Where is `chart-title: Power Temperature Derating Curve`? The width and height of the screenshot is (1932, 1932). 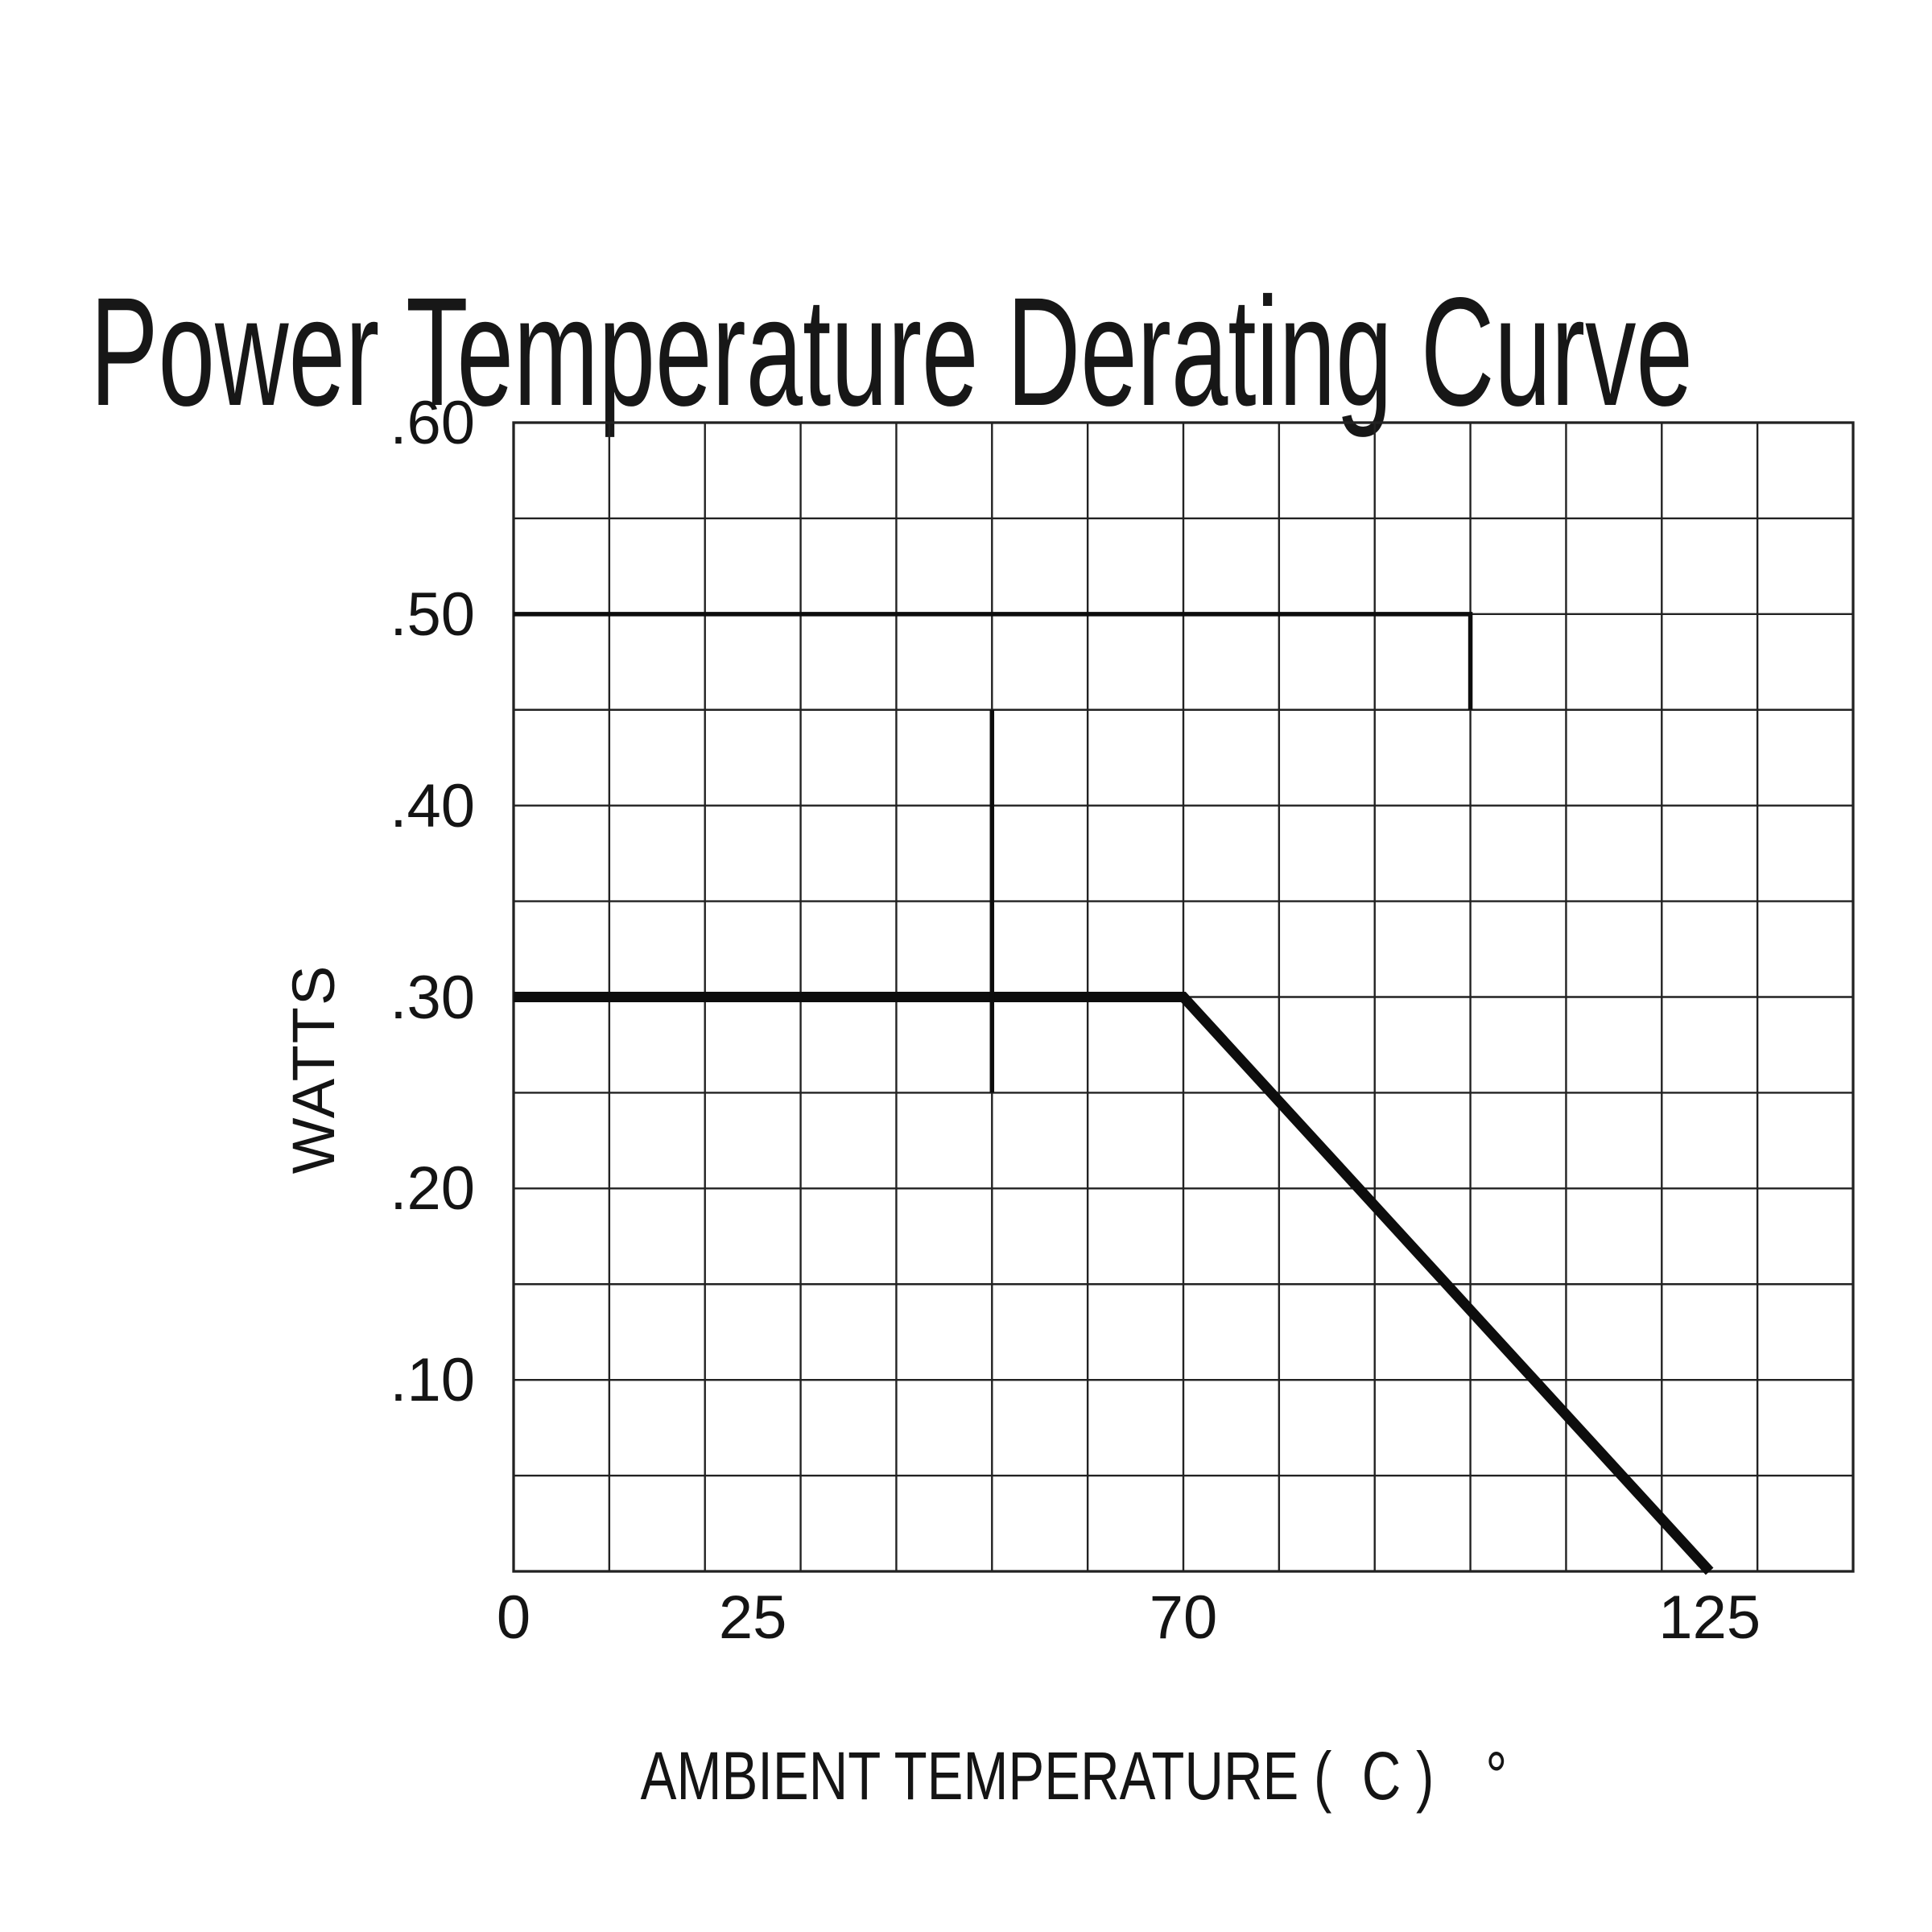 chart-title: Power Temperature Derating Curve is located at coordinates (891, 351).